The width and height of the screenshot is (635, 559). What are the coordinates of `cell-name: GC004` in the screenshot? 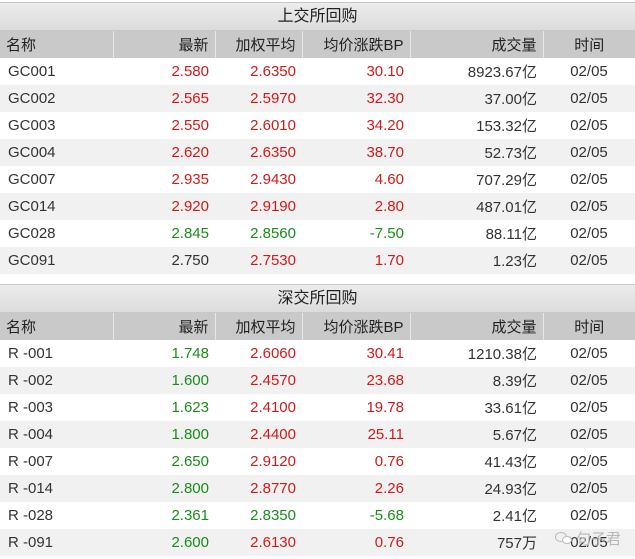 It's located at (56, 152).